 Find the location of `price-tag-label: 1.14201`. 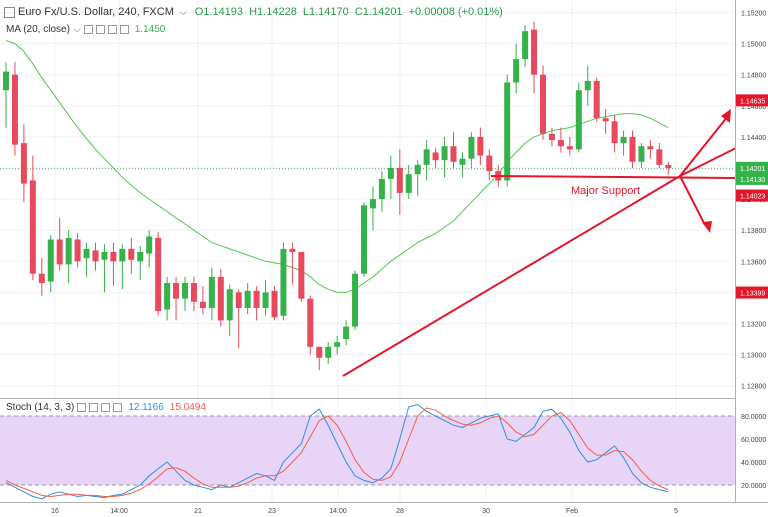

price-tag-label: 1.14201 is located at coordinates (752, 169).